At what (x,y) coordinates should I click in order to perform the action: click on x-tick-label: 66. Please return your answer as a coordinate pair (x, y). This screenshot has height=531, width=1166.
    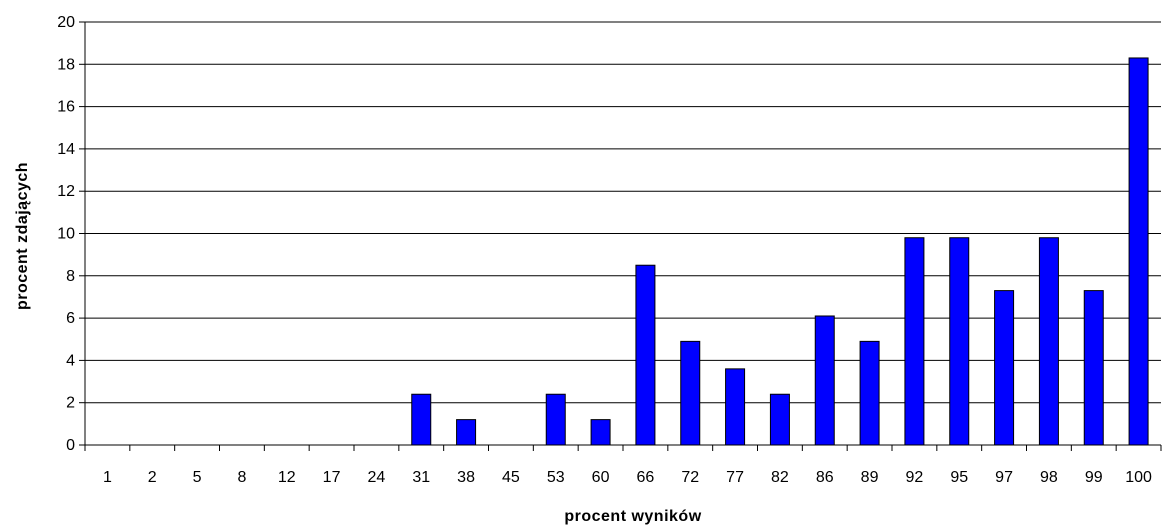
    Looking at the image, I should click on (646, 477).